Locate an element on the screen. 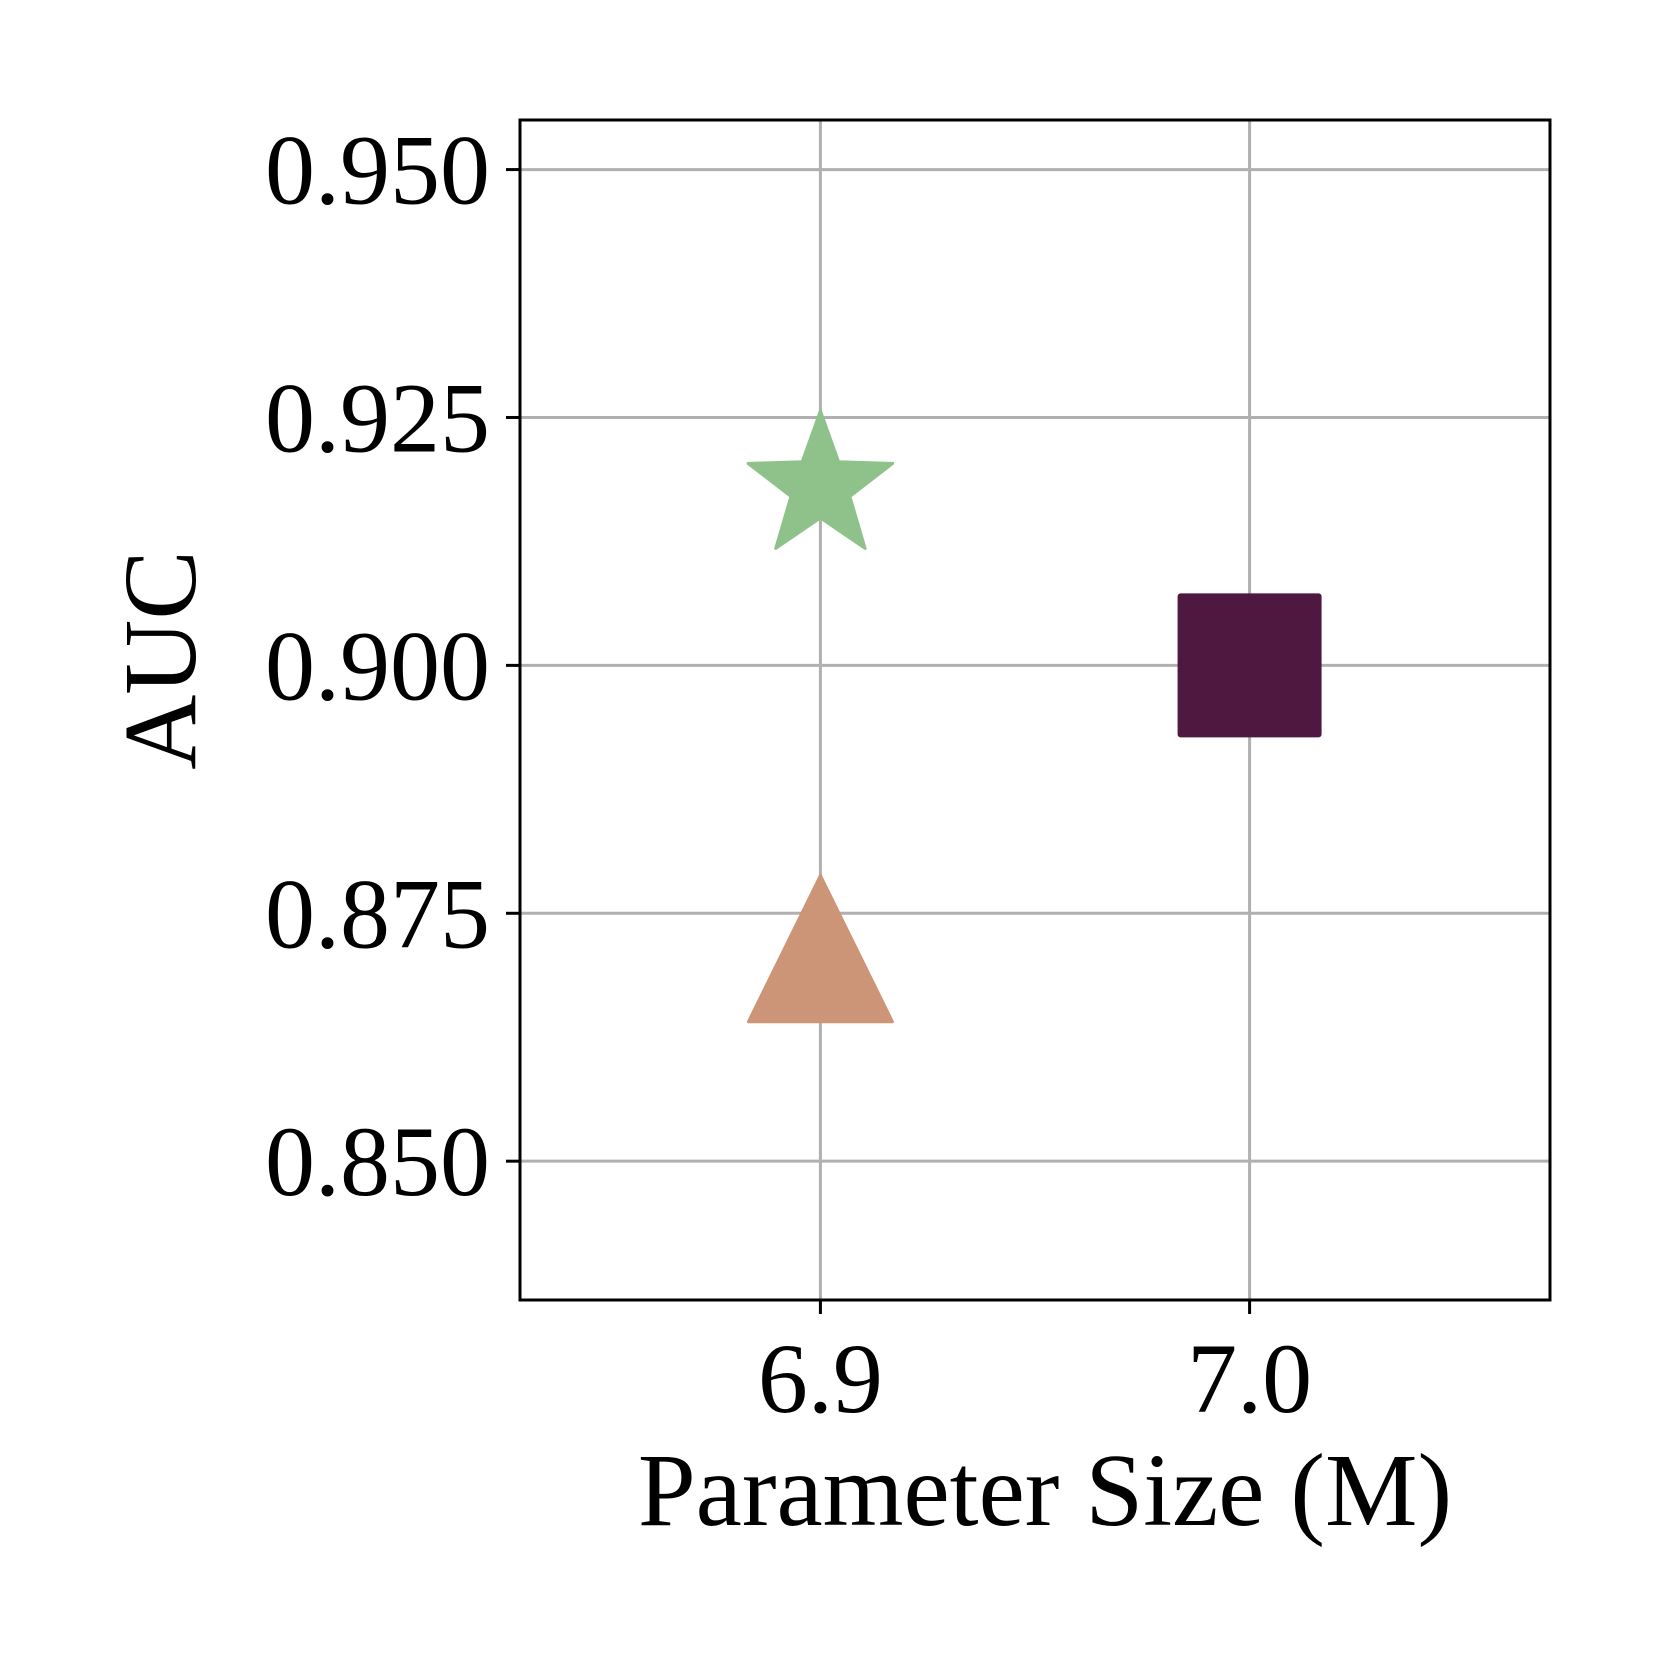 The image size is (1662, 1662). y-tick-label: 0.925 is located at coordinates (377, 417).